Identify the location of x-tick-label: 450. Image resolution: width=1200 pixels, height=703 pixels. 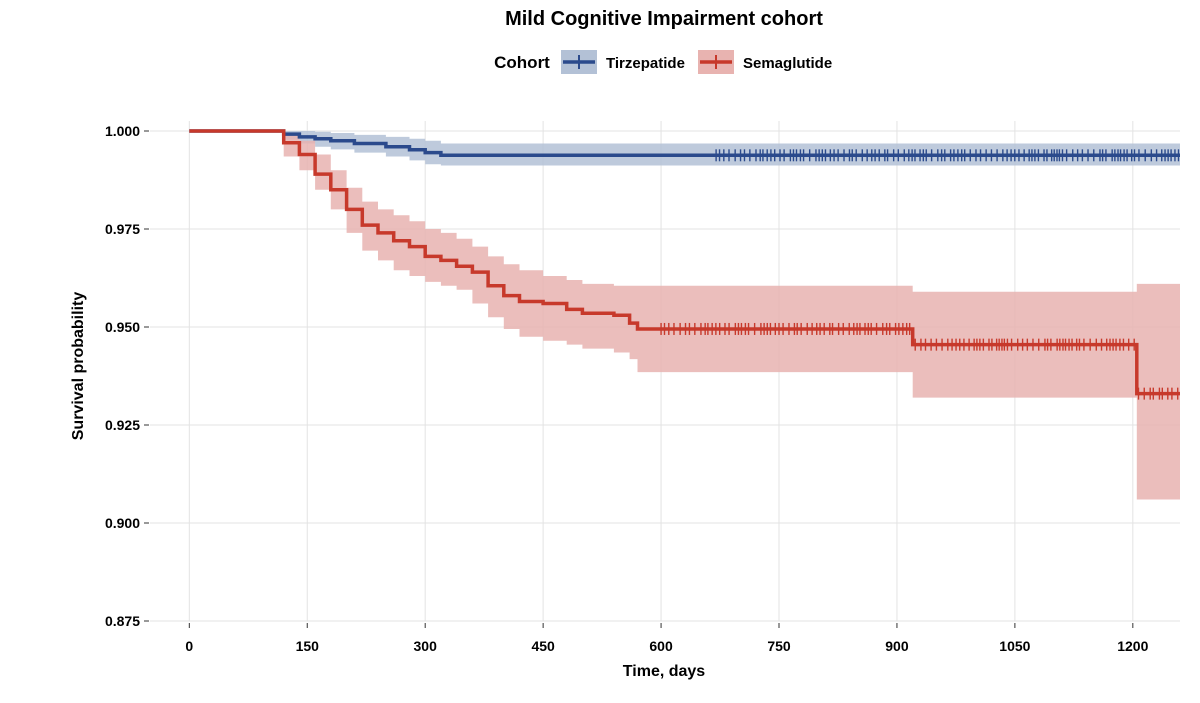
(543, 646).